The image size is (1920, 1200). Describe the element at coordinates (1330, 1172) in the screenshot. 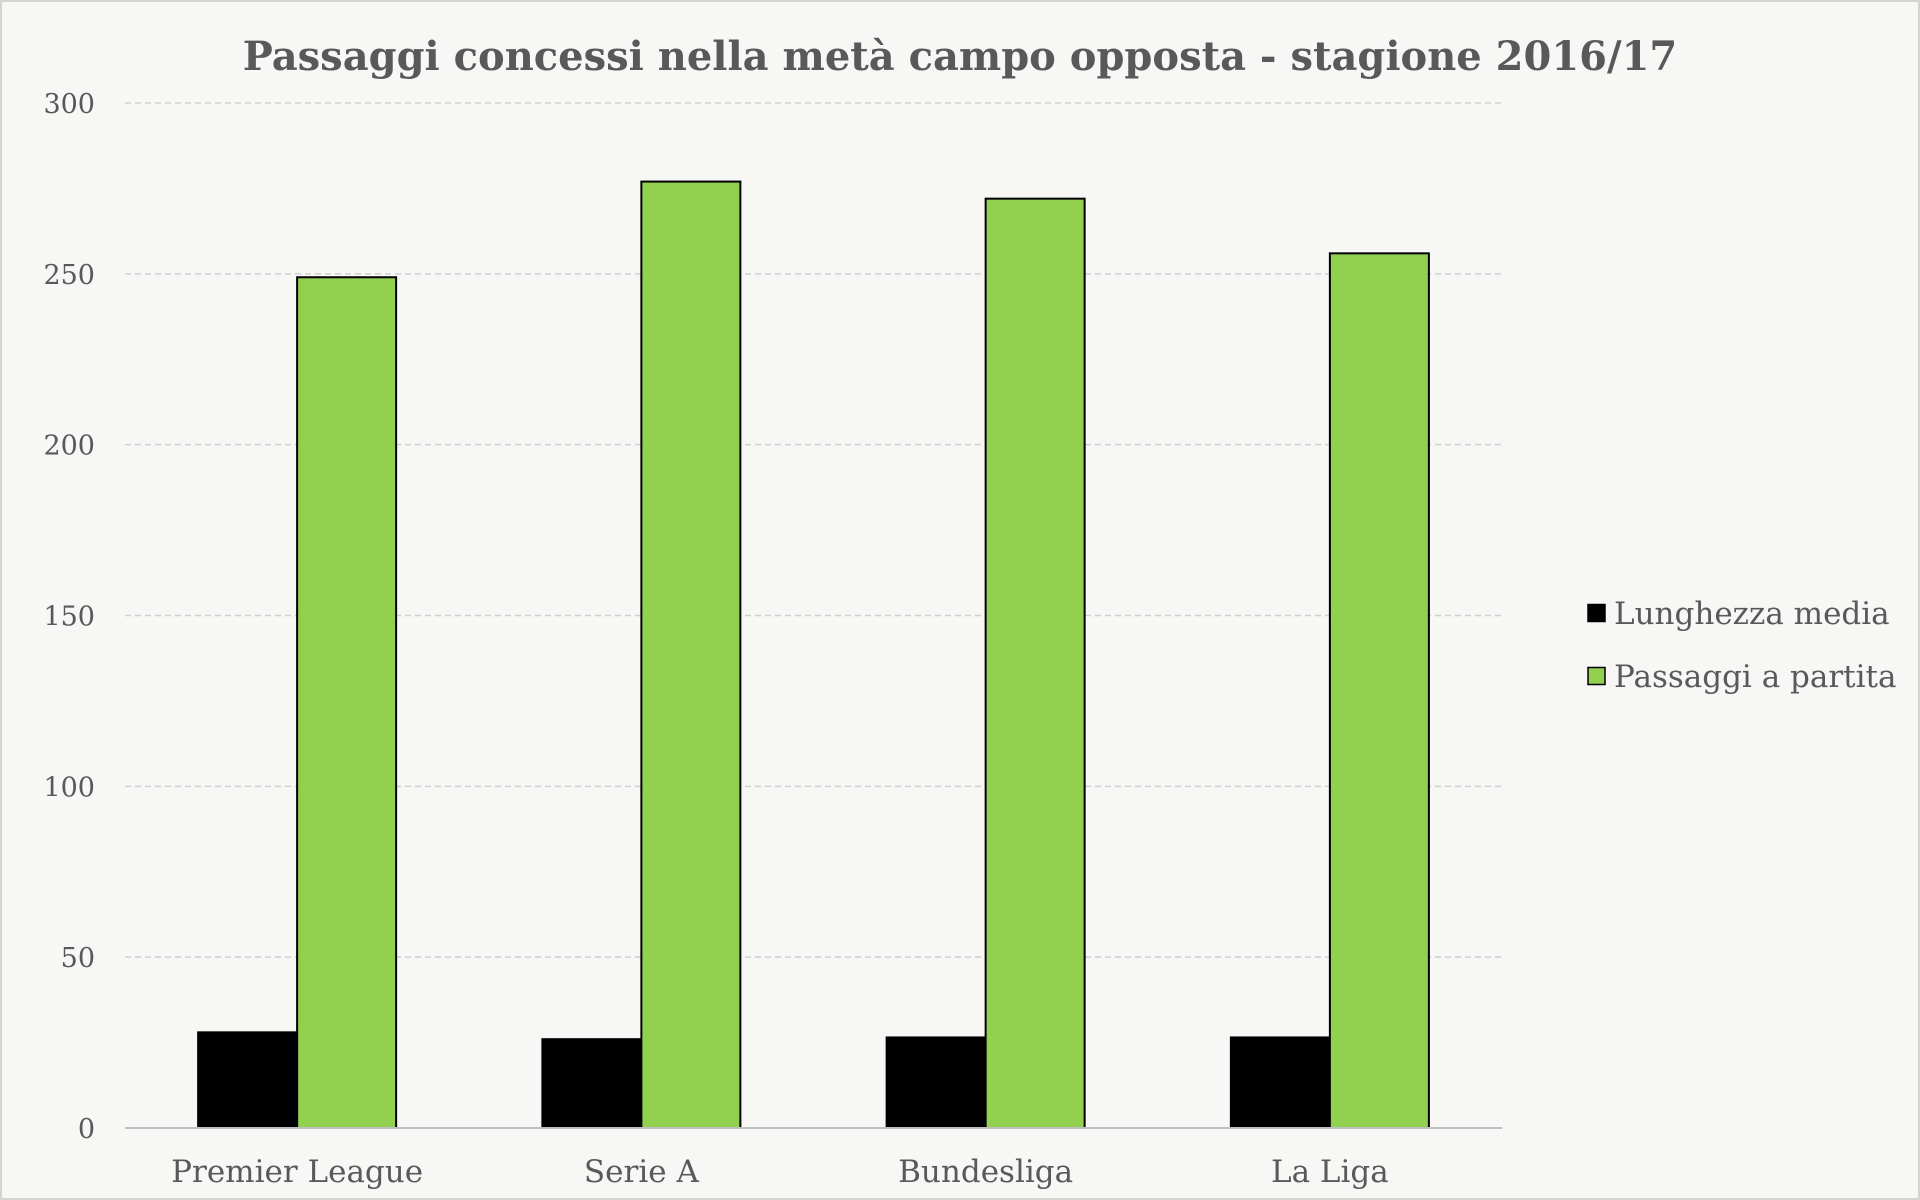

I see `x-category-label: La Liga` at that location.